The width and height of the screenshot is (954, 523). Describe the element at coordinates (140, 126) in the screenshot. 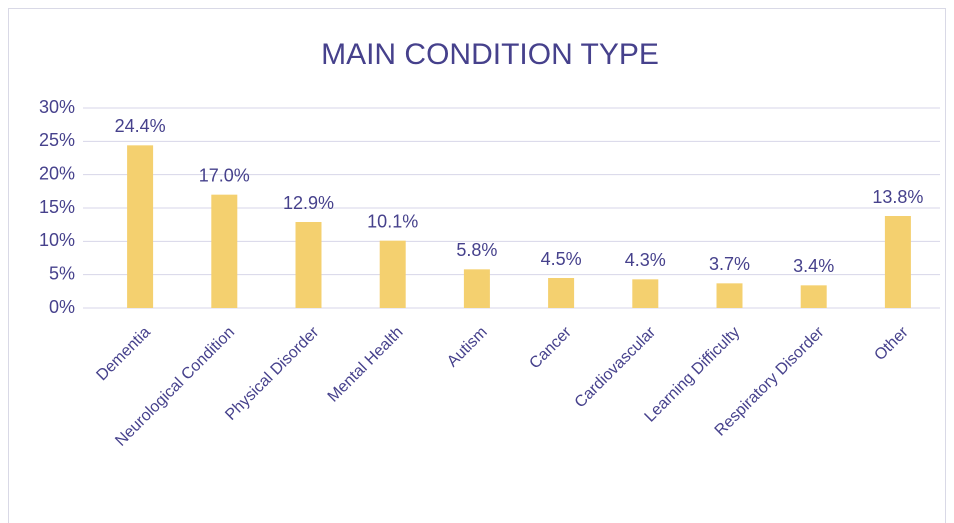

I see `value-label: 24.4%` at that location.